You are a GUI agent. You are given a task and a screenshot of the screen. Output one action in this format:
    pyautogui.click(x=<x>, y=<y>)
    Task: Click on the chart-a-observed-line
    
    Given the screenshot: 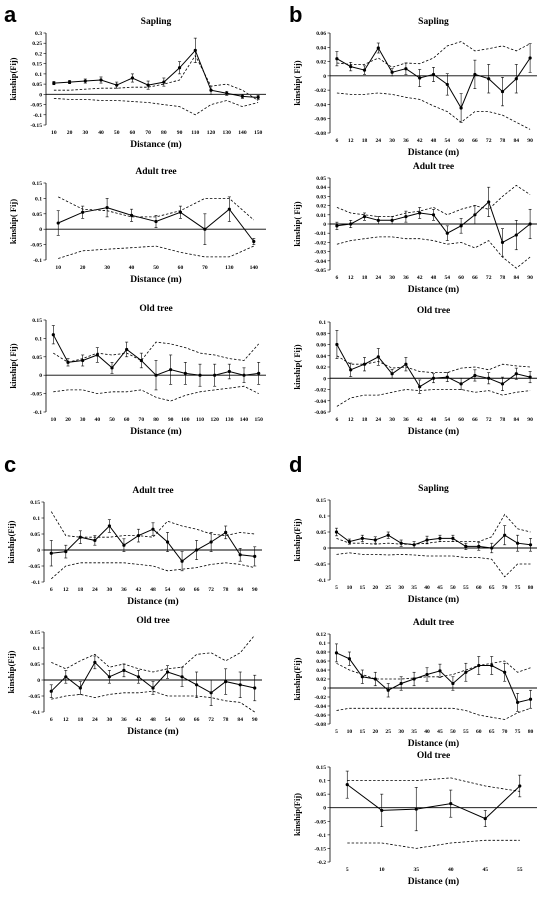 What is the action you would take?
    pyautogui.click(x=156, y=73)
    